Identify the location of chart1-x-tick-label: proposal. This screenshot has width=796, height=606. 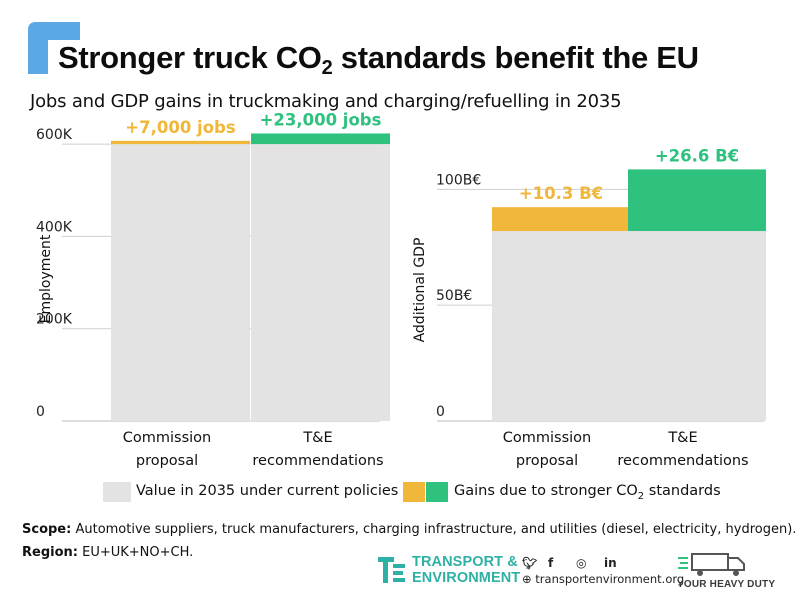
(167, 461).